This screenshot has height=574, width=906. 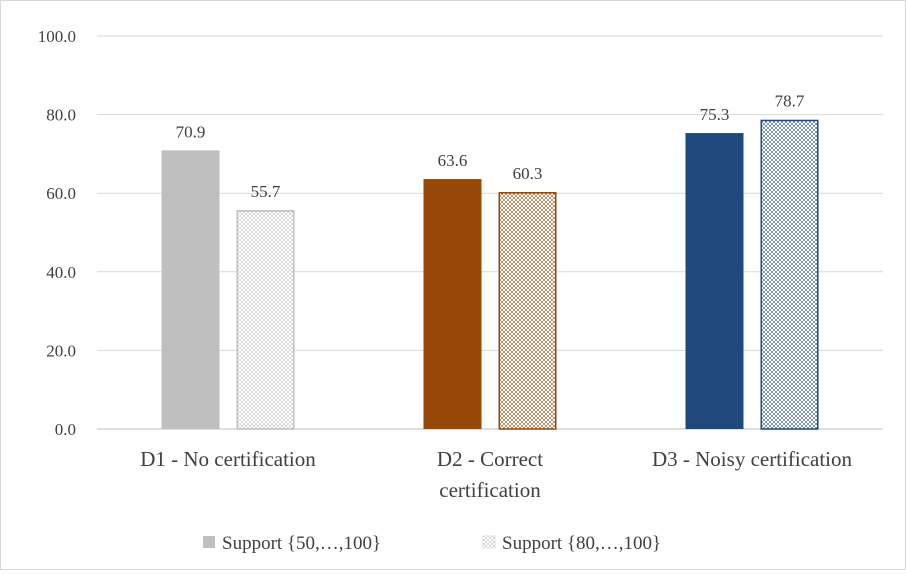 I want to click on data-label: 70.9, so click(x=191, y=131).